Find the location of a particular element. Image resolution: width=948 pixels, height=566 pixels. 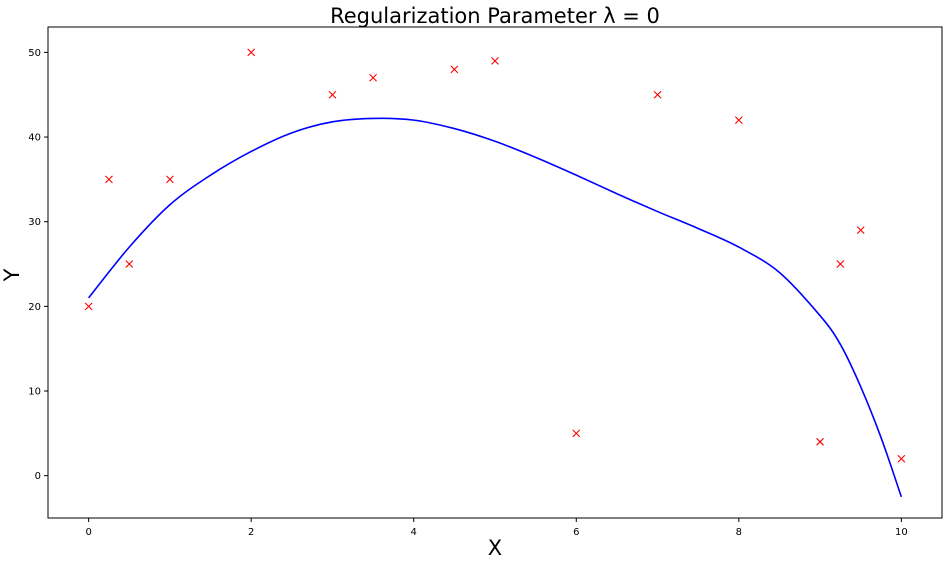

y-axis-ticks: 0 10 20 30 40 50 is located at coordinates (38, 265).